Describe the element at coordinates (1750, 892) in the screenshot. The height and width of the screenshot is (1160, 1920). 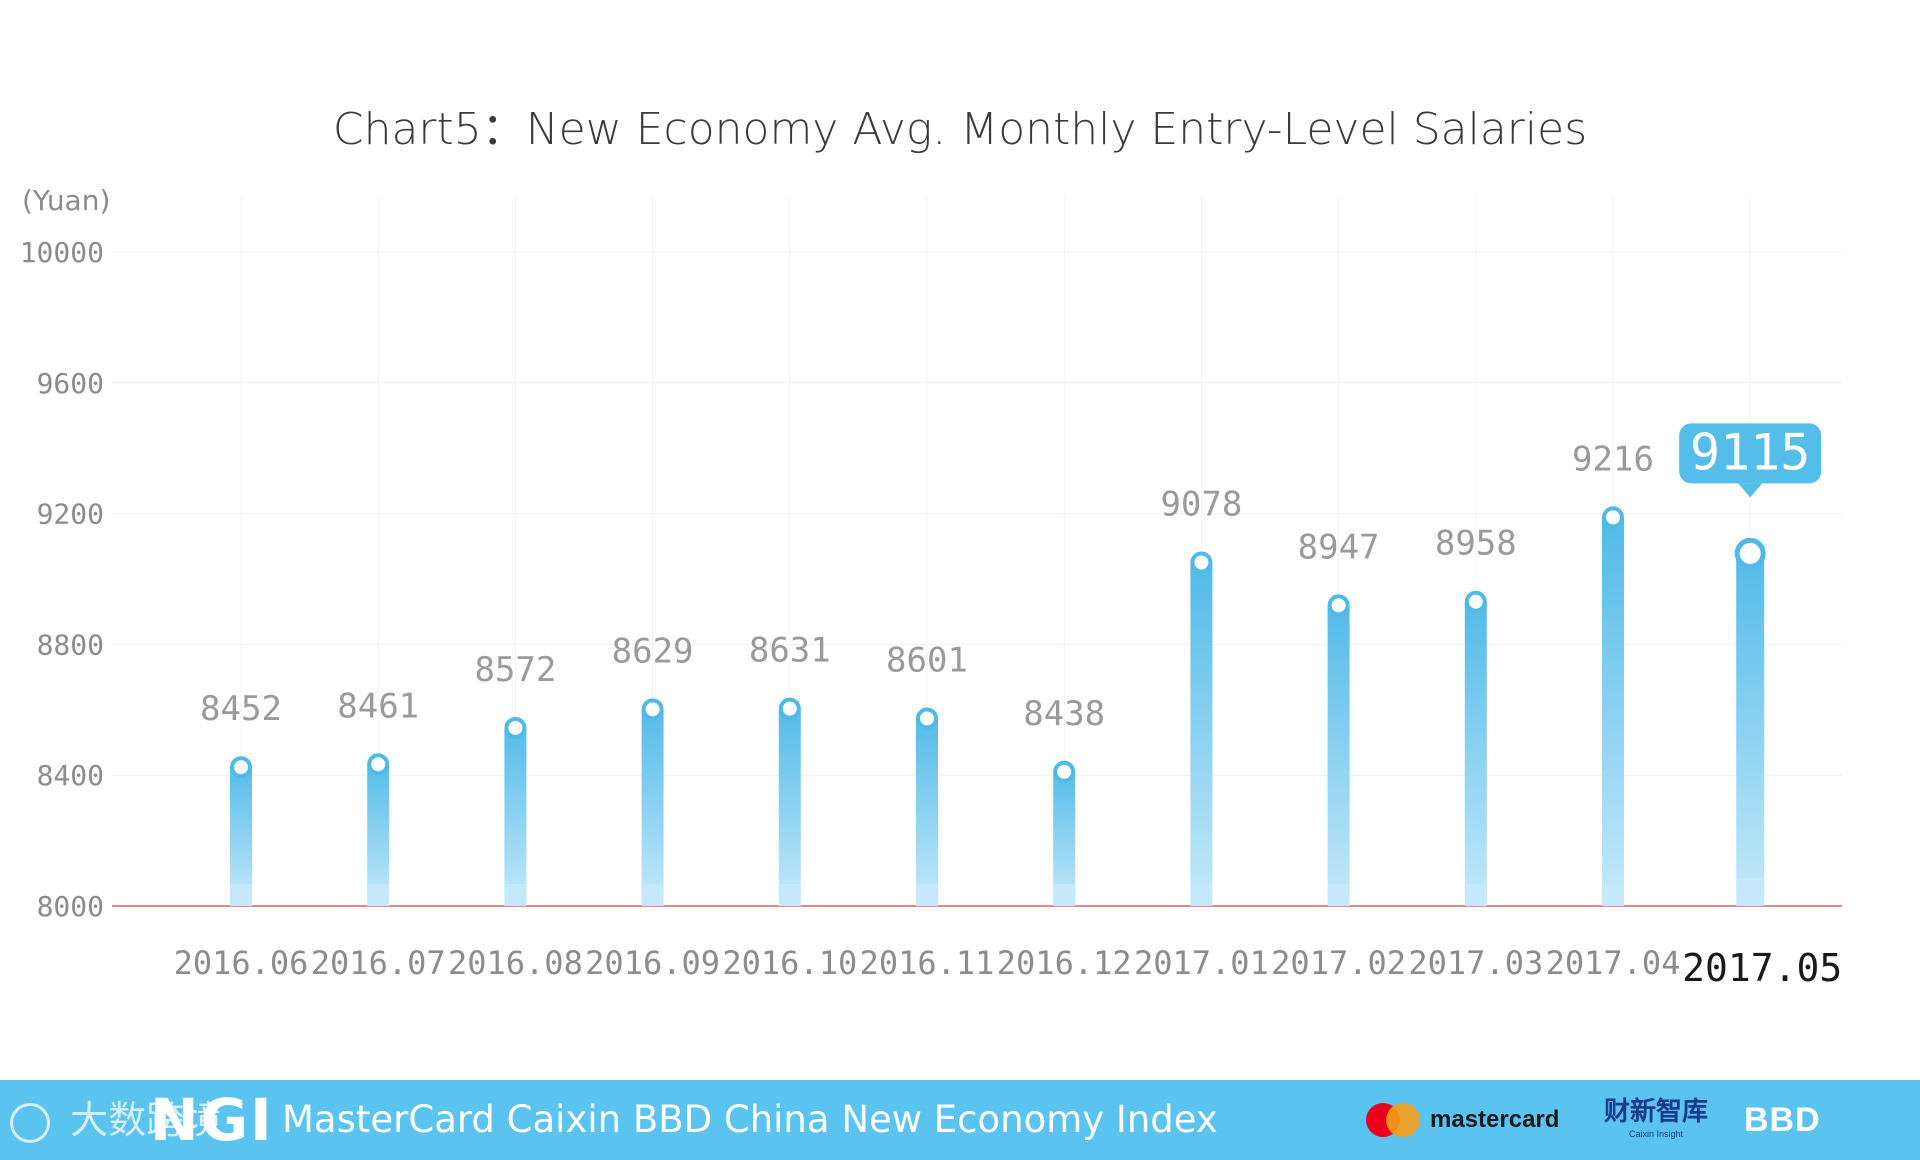
I see `bar-base-2017.05` at that location.